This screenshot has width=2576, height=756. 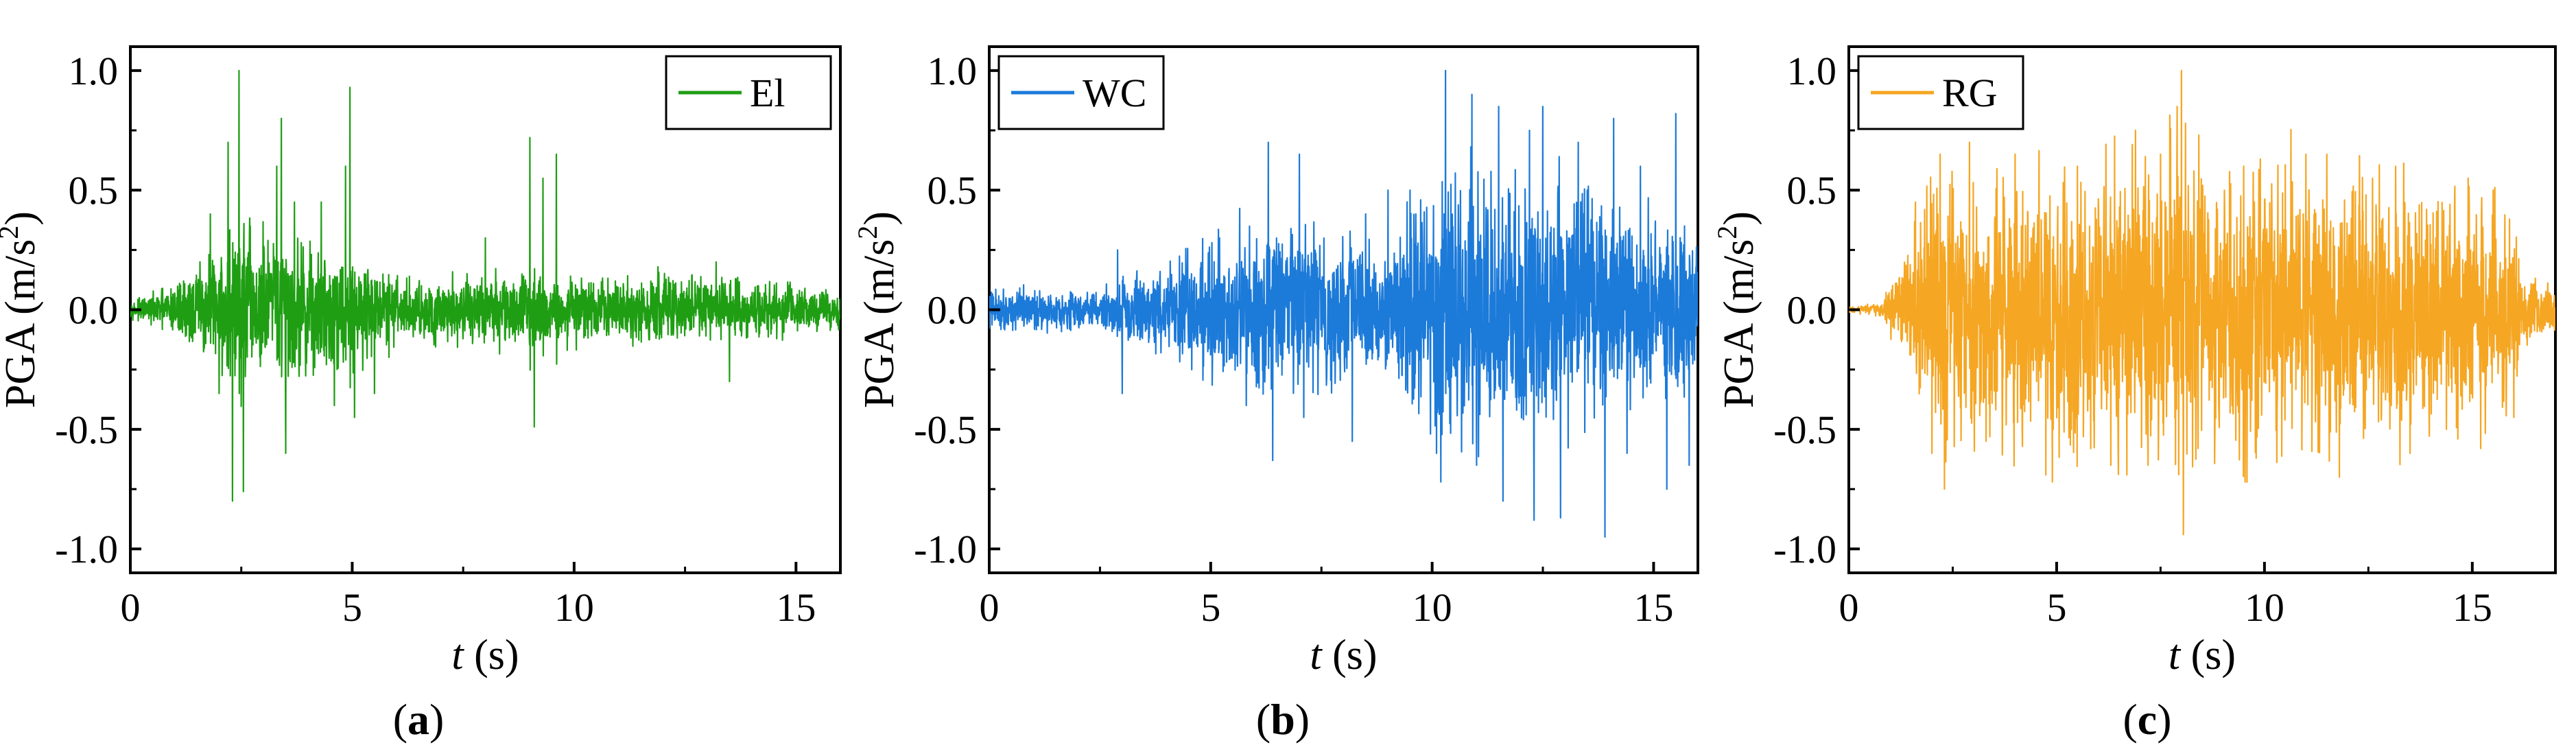 What do you see at coordinates (1114, 93) in the screenshot?
I see `legend-label: WC` at bounding box center [1114, 93].